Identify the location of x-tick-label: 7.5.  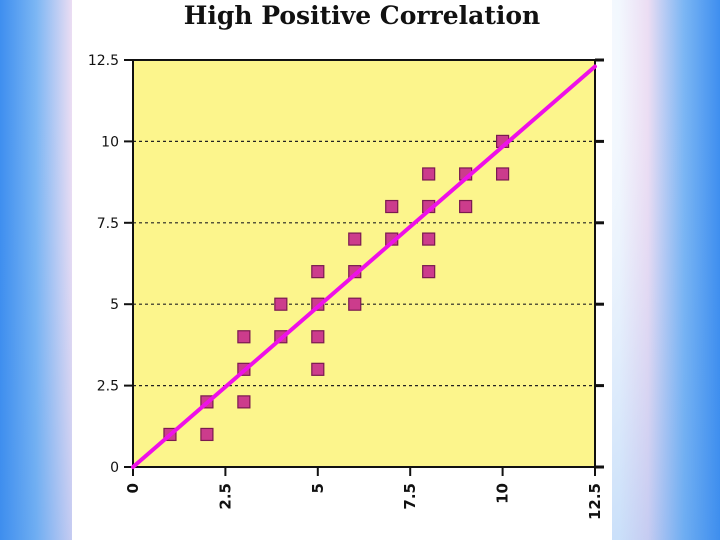
(410, 496).